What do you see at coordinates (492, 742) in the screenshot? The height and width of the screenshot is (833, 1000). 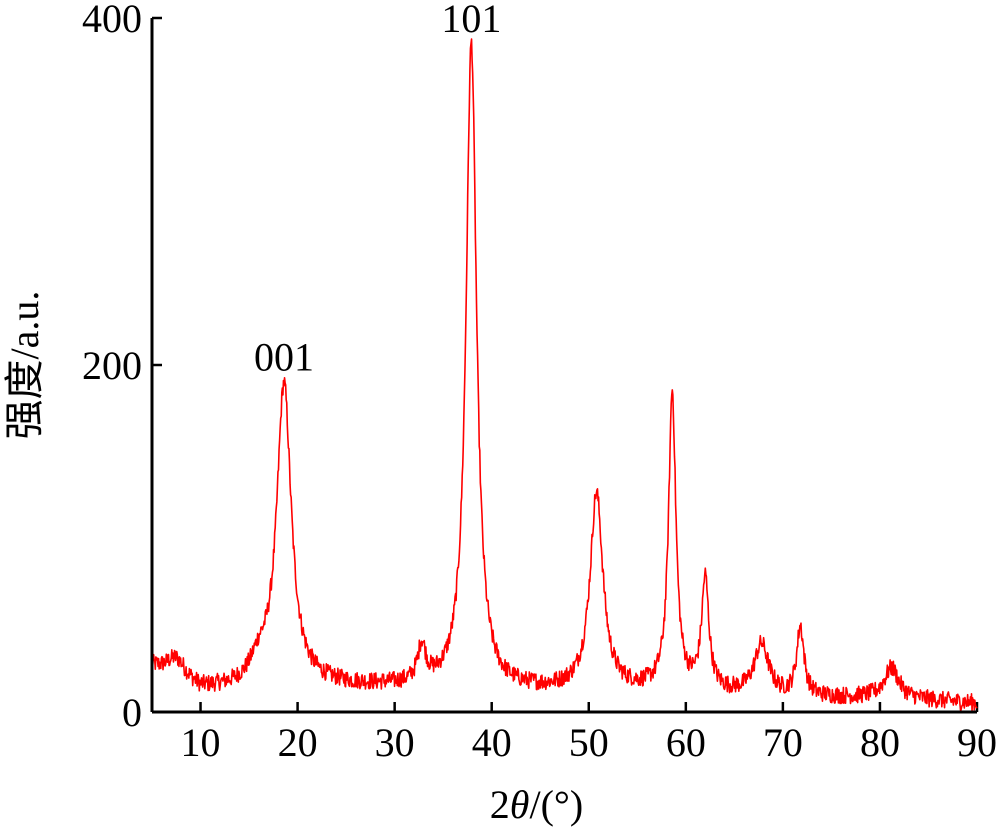 I see `x-tick-label-40: 40` at bounding box center [492, 742].